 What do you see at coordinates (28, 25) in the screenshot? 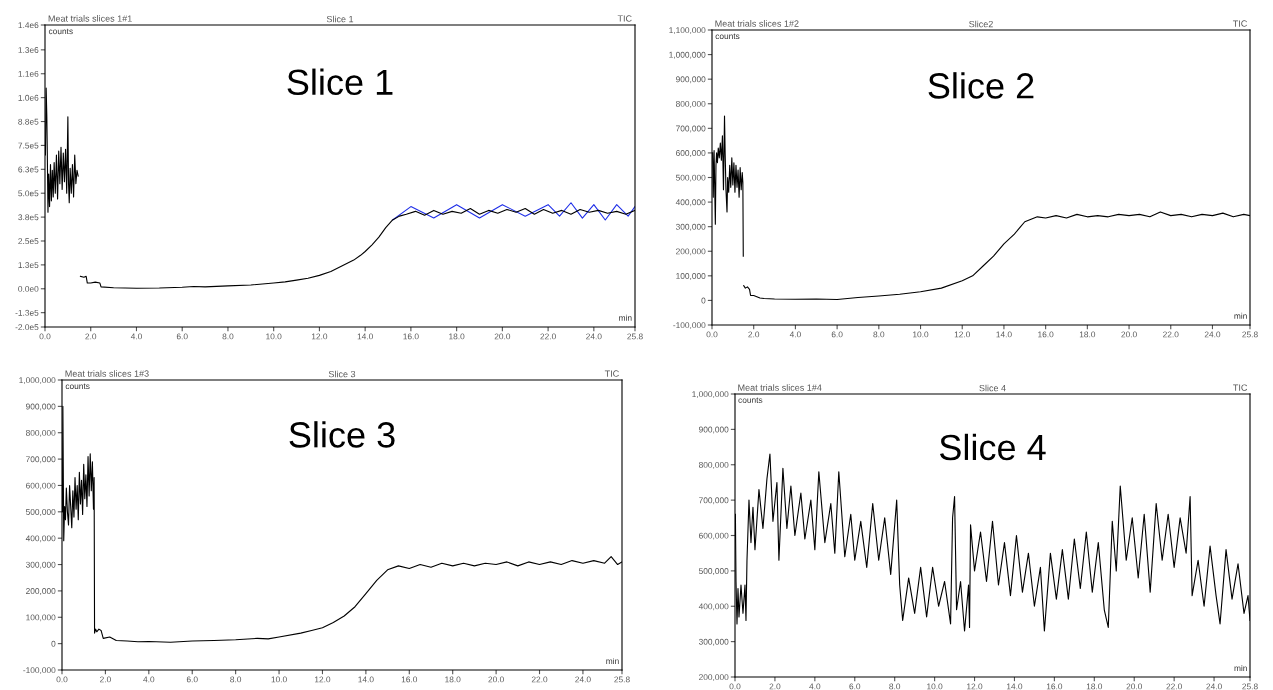
I see `y-tick-label: 1.4e6` at bounding box center [28, 25].